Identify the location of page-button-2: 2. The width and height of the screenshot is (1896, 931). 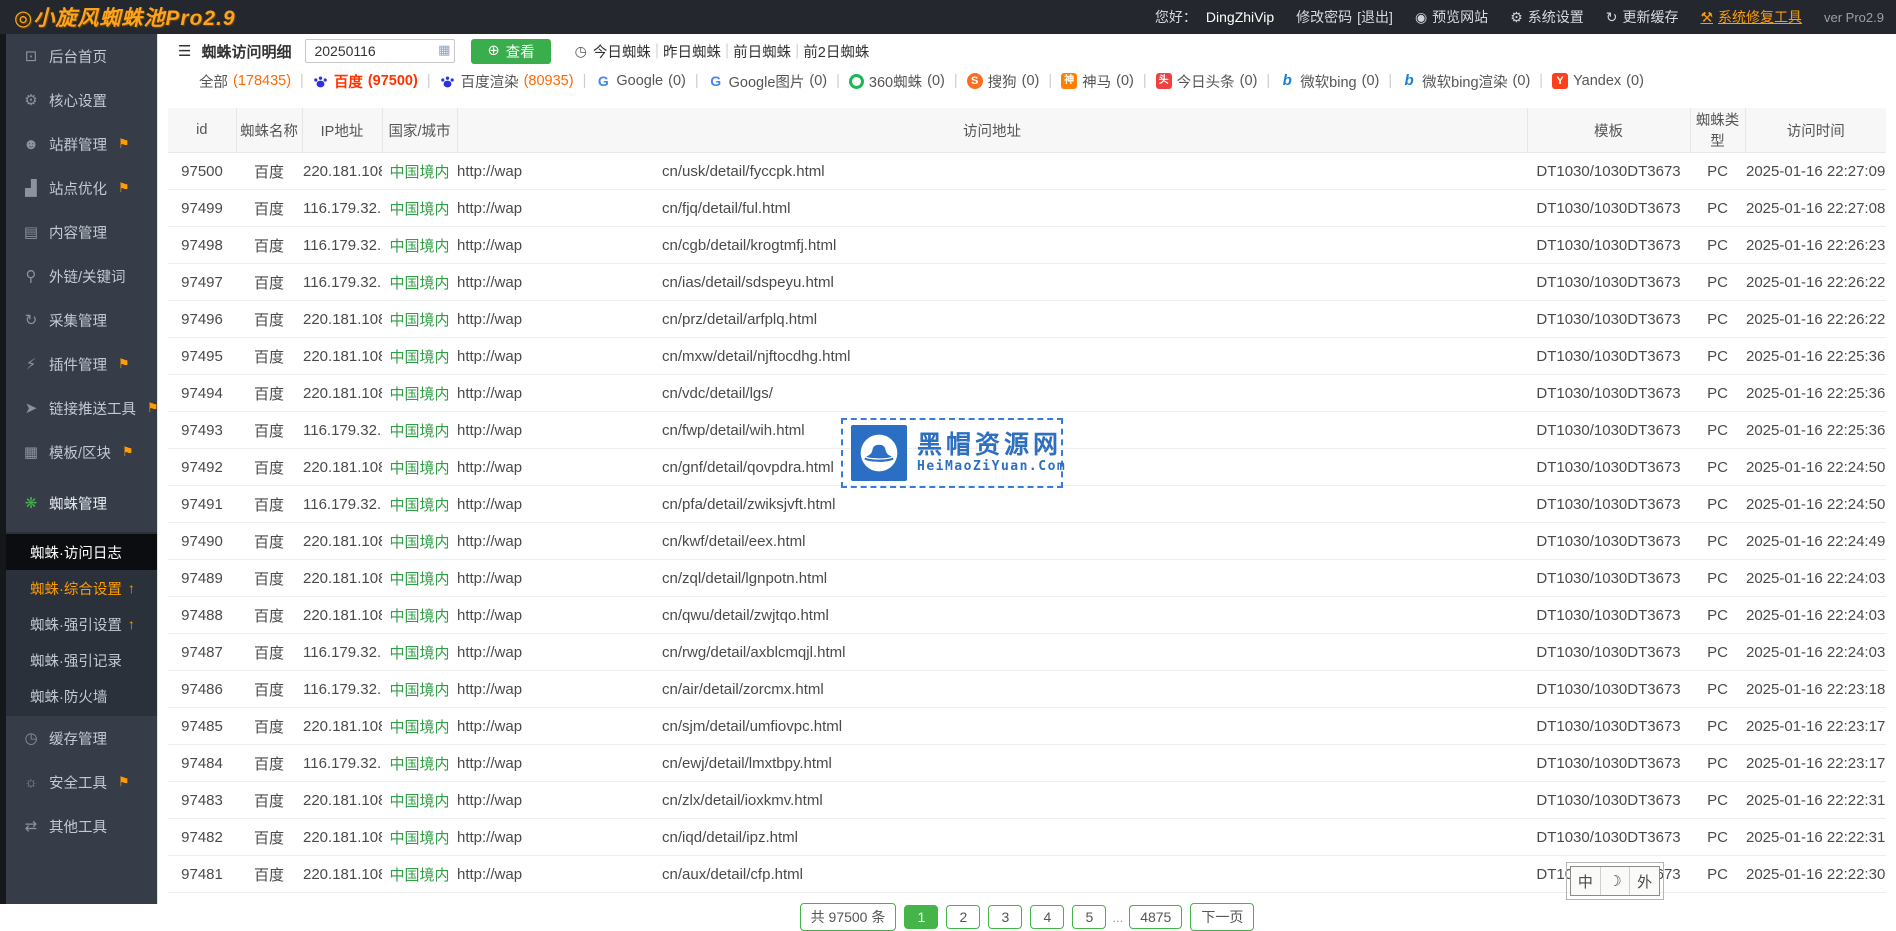
(963, 917).